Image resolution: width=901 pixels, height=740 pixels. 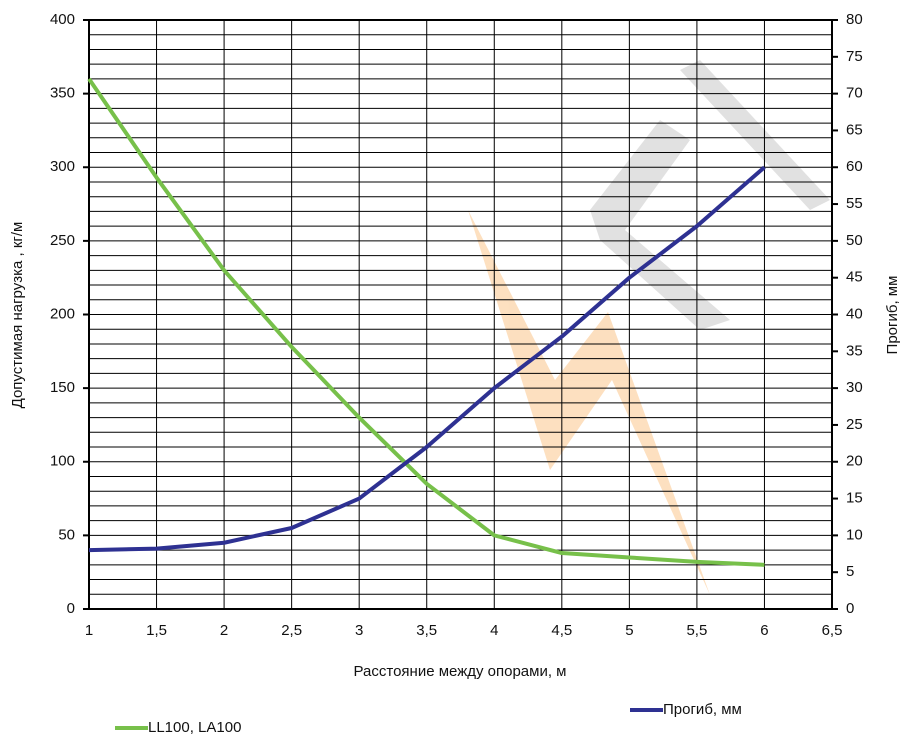 I want to click on y-tick-label: 150, so click(x=62, y=387).